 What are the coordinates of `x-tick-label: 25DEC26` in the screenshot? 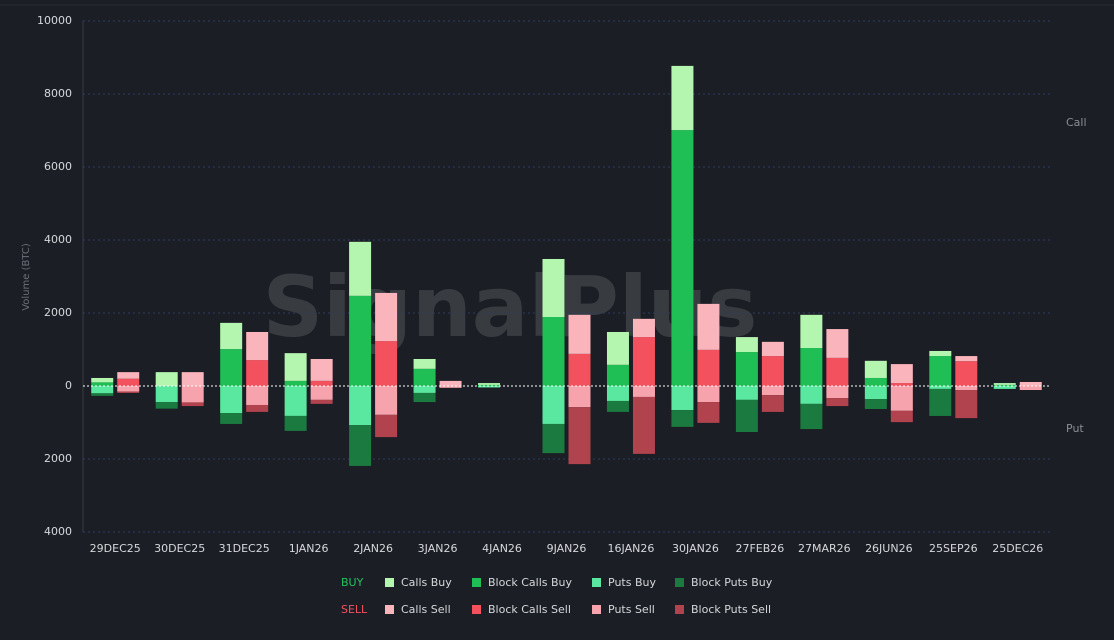 It's located at (1017, 548).